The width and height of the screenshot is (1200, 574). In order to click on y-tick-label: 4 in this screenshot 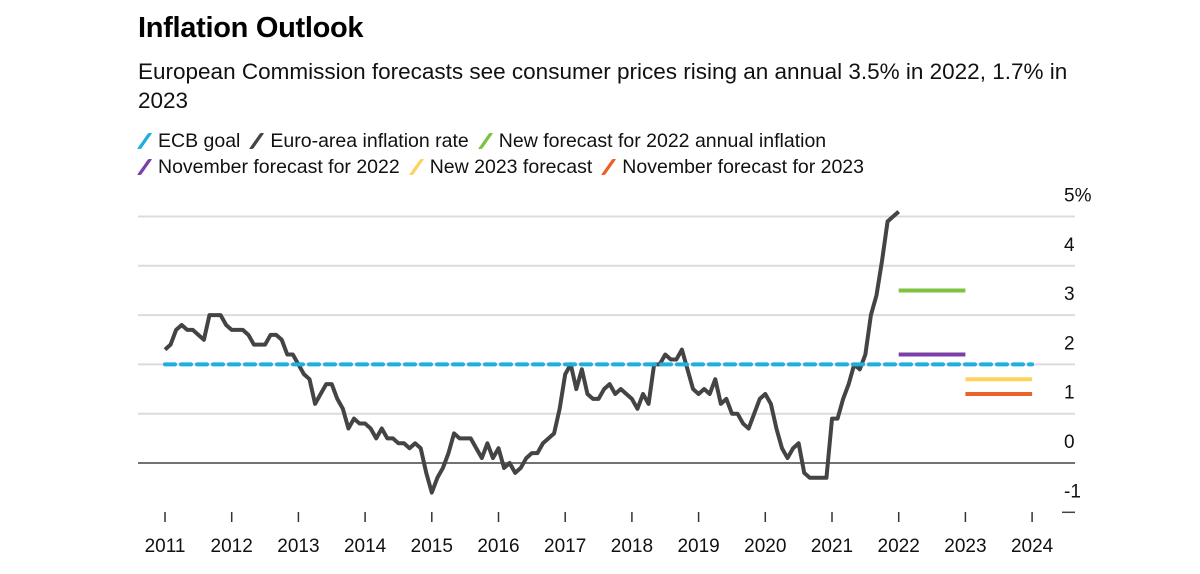, I will do `click(1069, 245)`.